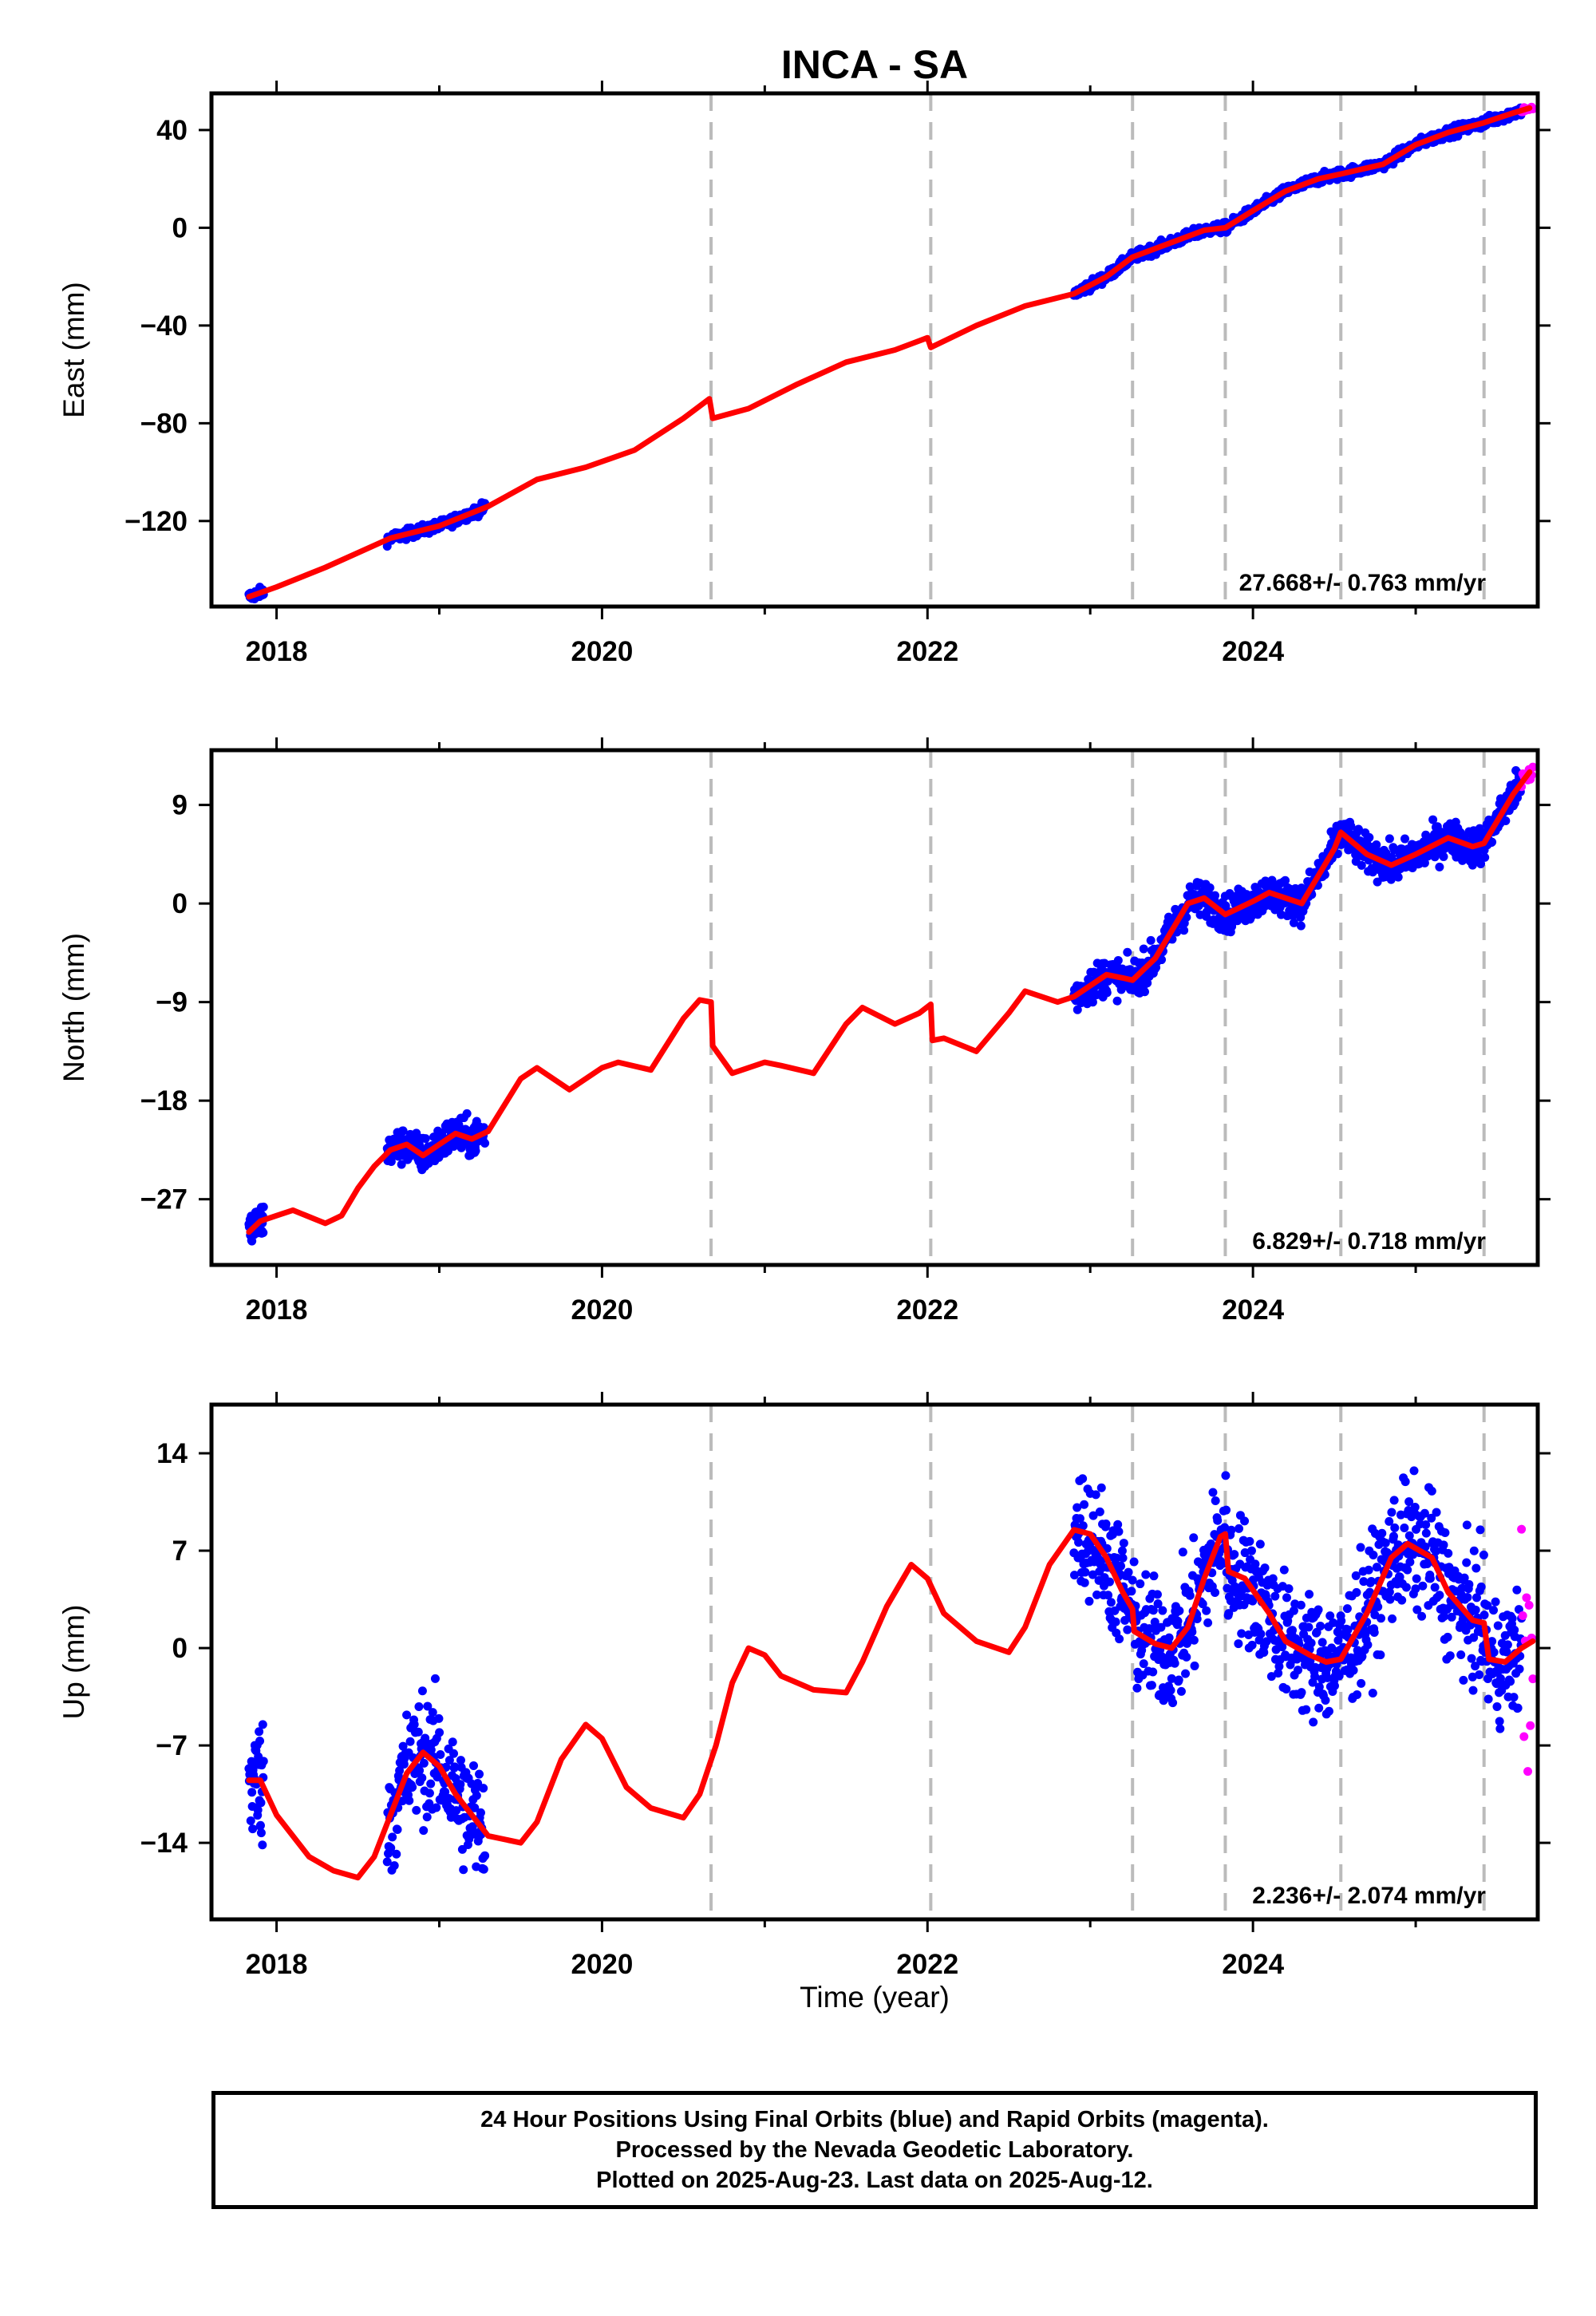 The height and width of the screenshot is (2316, 1596). Describe the element at coordinates (164, 423) in the screenshot. I see `y-tick-label: −80` at that location.